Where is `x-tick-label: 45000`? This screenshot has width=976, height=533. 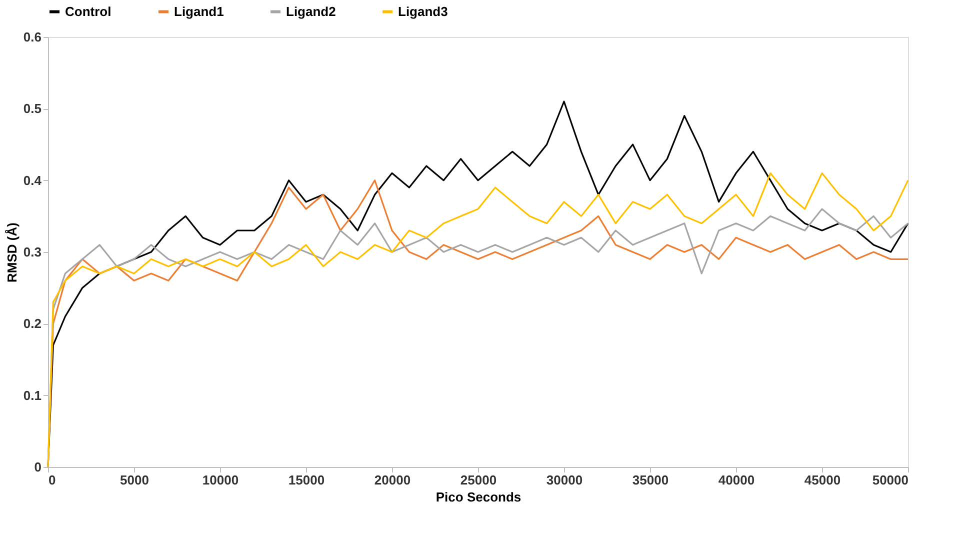 x-tick-label: 45000 is located at coordinates (822, 480).